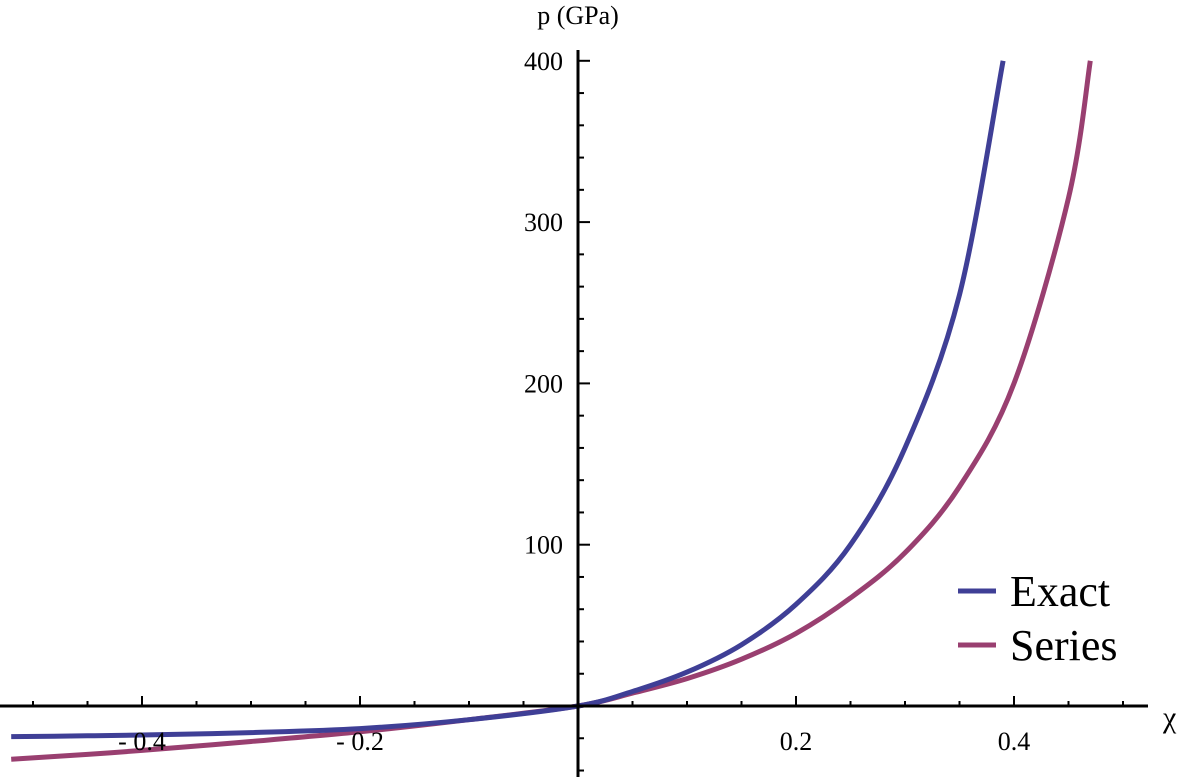  Describe the element at coordinates (543, 61) in the screenshot. I see `y-tick-label: 400` at that location.